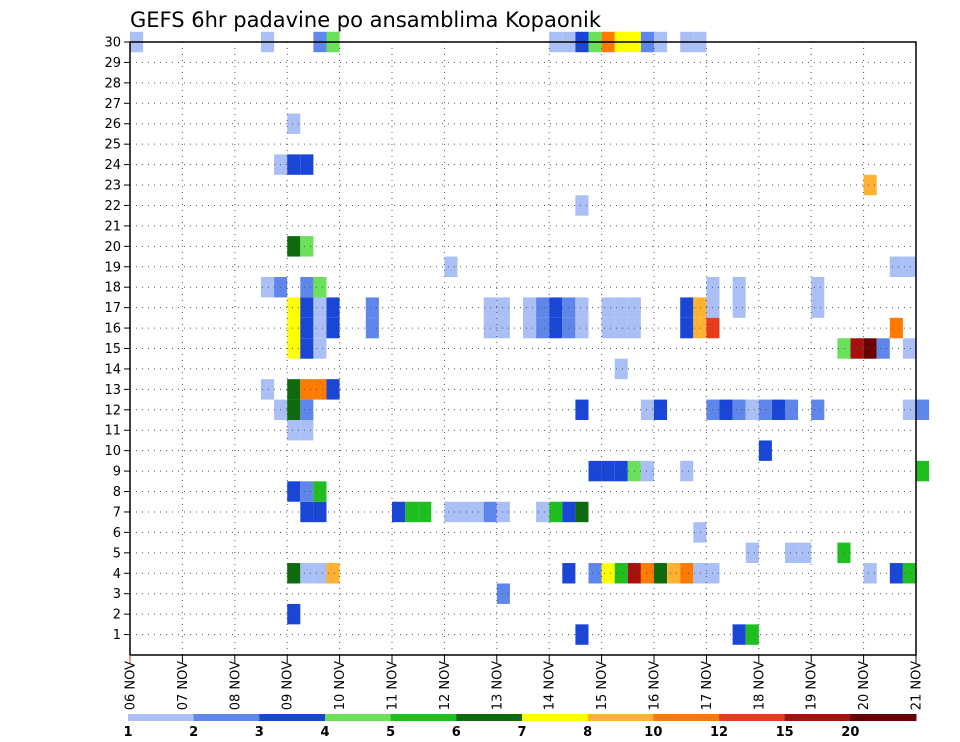 The height and width of the screenshot is (742, 960). Describe the element at coordinates (655, 685) in the screenshot. I see `x-tick-label: 16 NOV` at that location.